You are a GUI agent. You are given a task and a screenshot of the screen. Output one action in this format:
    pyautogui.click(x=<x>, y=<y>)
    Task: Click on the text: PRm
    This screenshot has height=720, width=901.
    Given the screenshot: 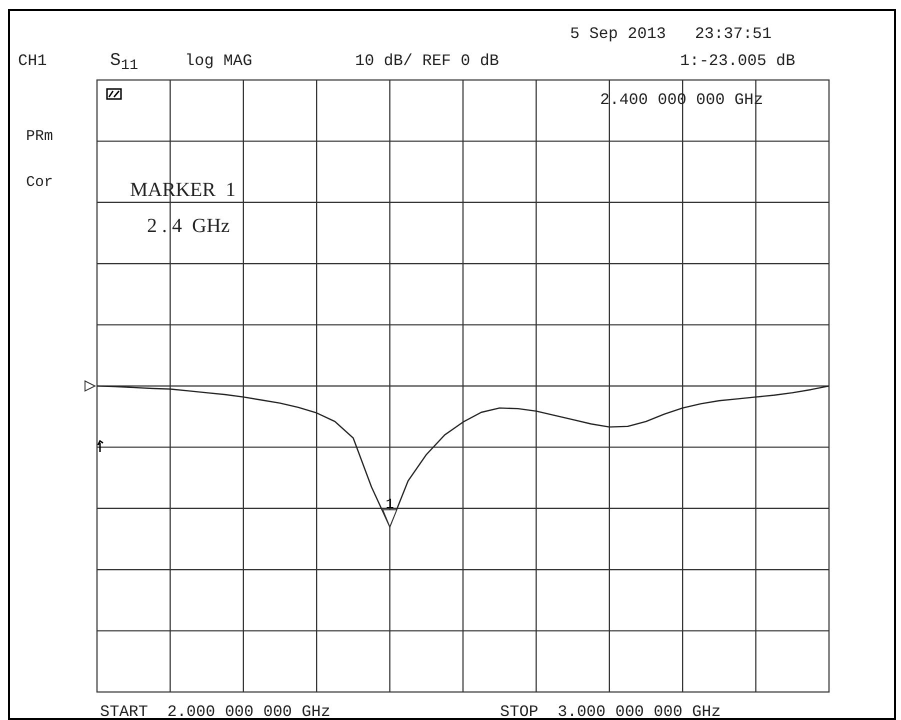 What is the action you would take?
    pyautogui.click(x=40, y=136)
    